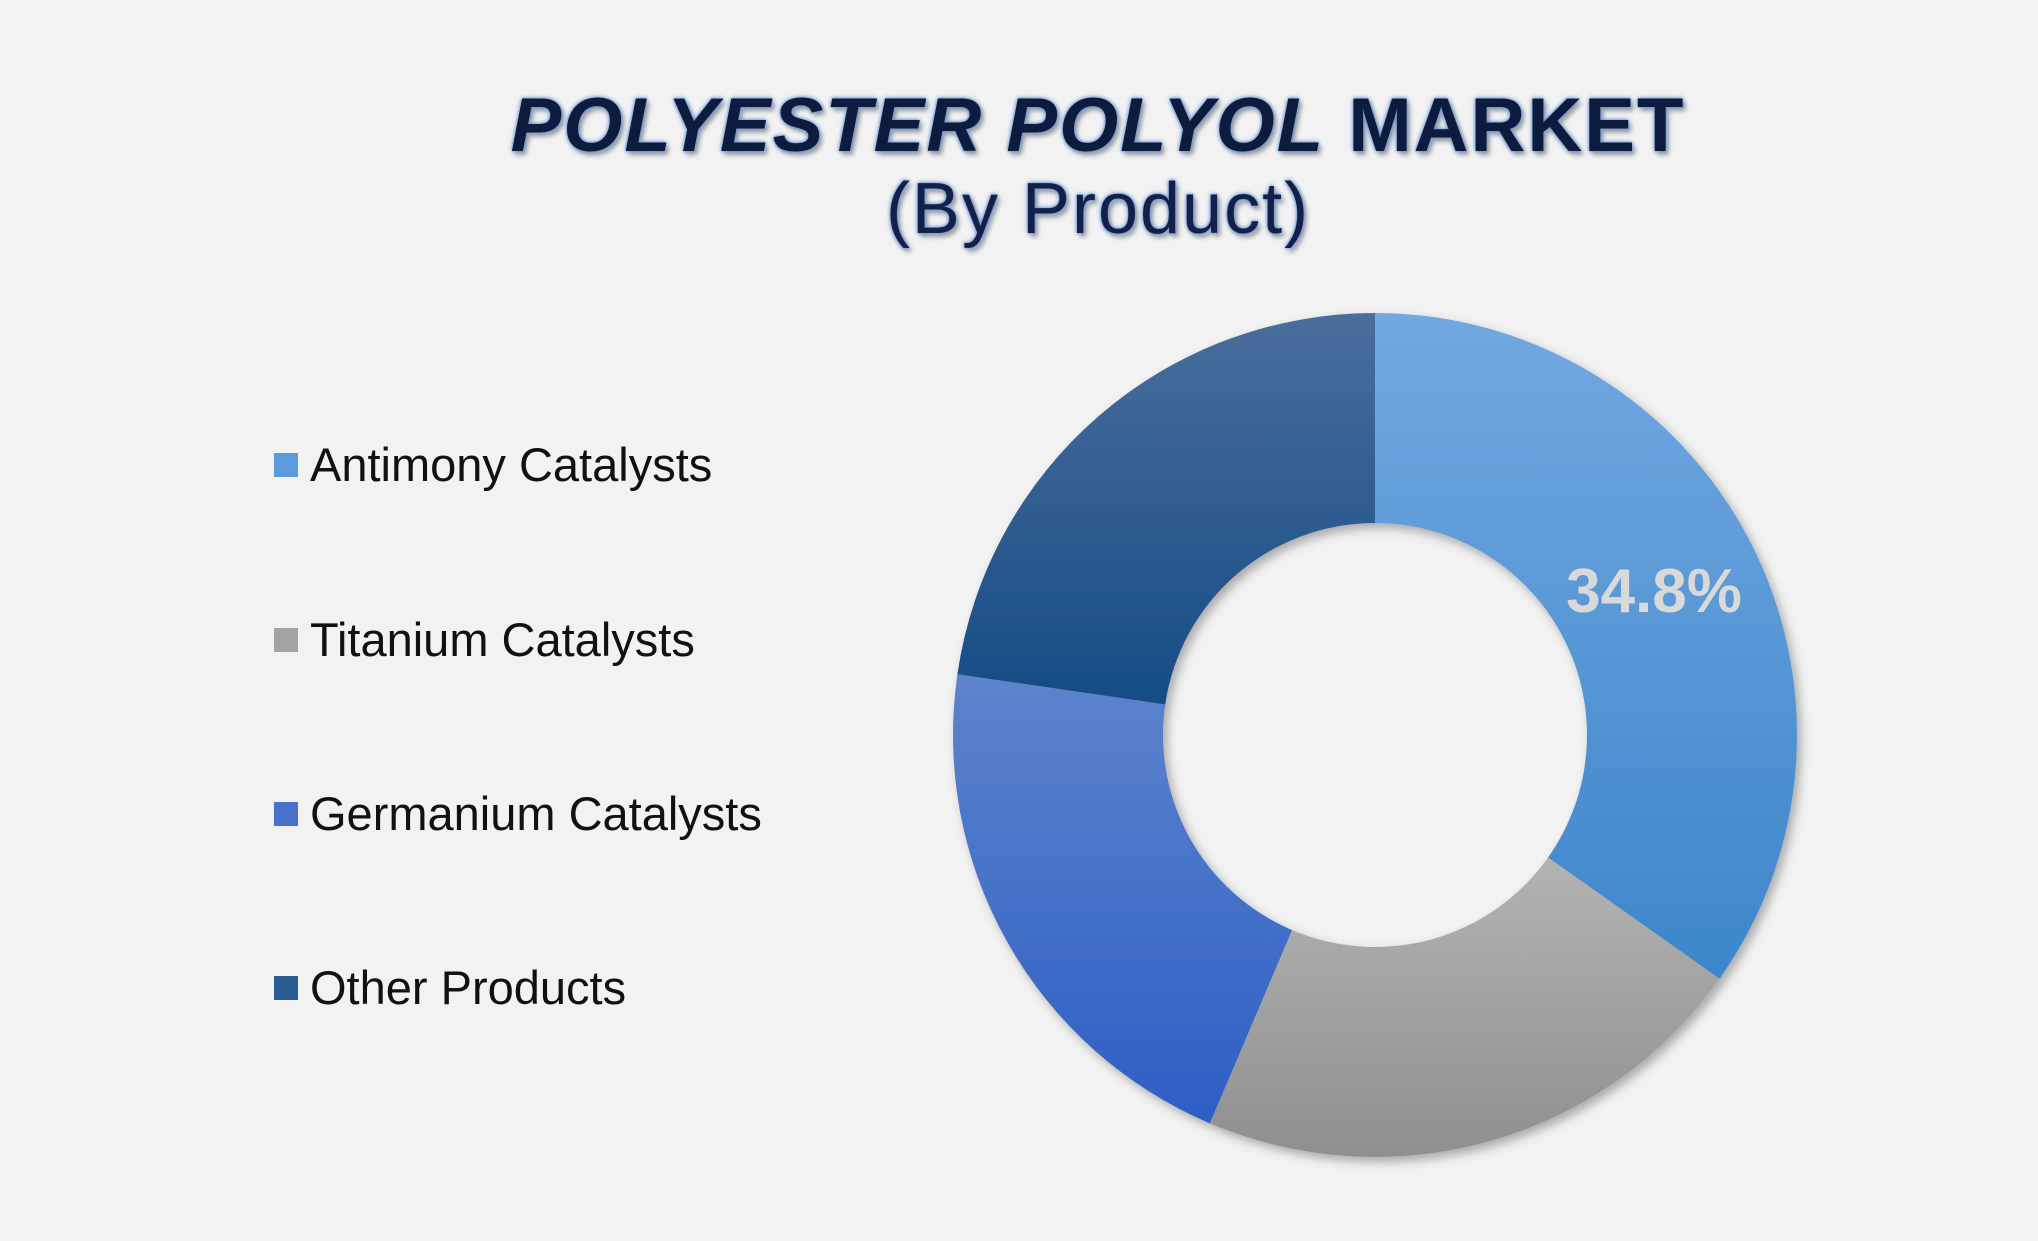 This screenshot has width=2038, height=1241. I want to click on data-label-antimony-catalysts: 34.8%, so click(1654, 591).